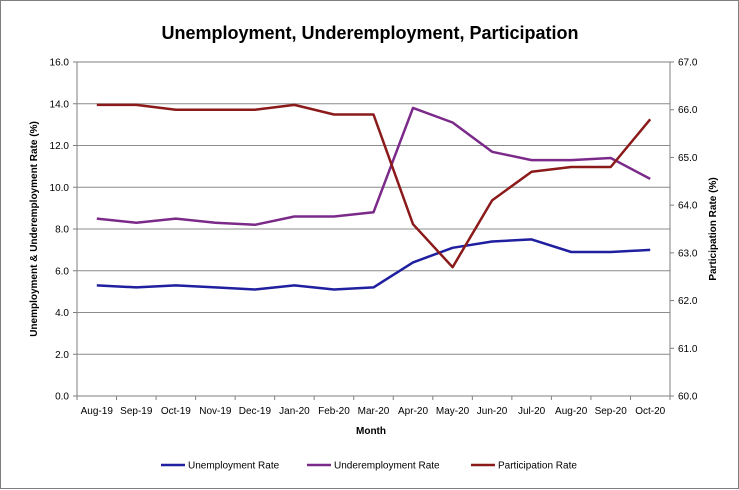 Image resolution: width=739 pixels, height=490 pixels. What do you see at coordinates (60, 63) in the screenshot?
I see `left-tick-label: 16.0` at bounding box center [60, 63].